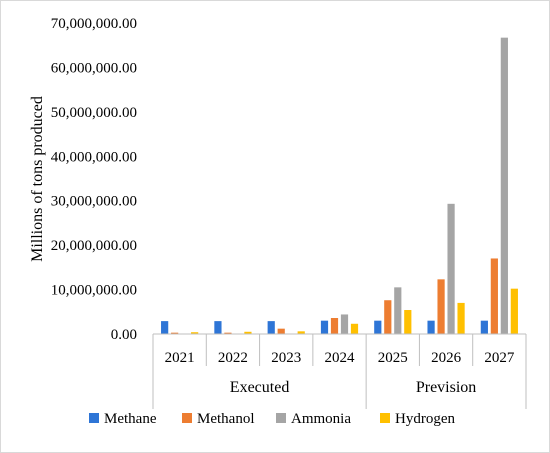 The image size is (550, 453). What do you see at coordinates (494, 296) in the screenshot?
I see `bar-methanol-2027` at bounding box center [494, 296].